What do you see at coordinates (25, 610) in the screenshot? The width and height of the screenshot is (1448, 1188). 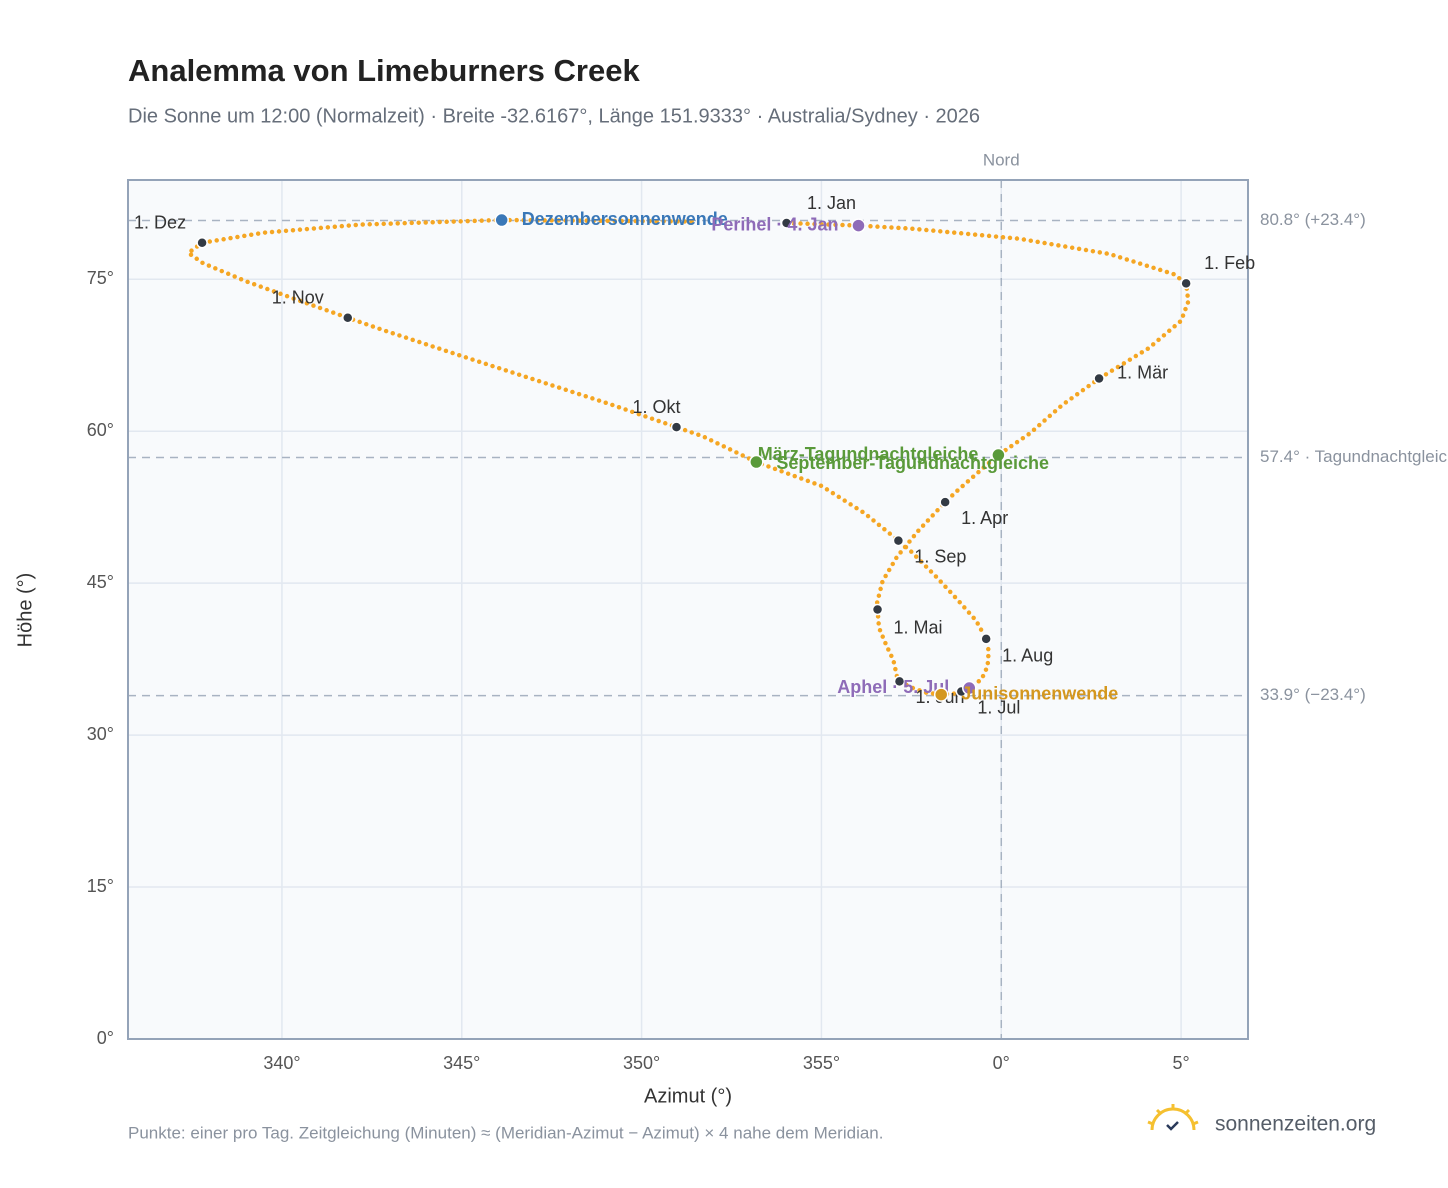 I see `y-axis-label: Höhe (°)` at bounding box center [25, 610].